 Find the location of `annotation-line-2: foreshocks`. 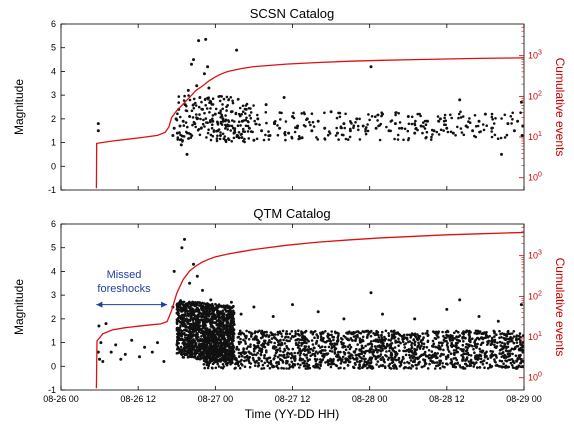

annotation-line-2: foreshocks is located at coordinates (124, 289).